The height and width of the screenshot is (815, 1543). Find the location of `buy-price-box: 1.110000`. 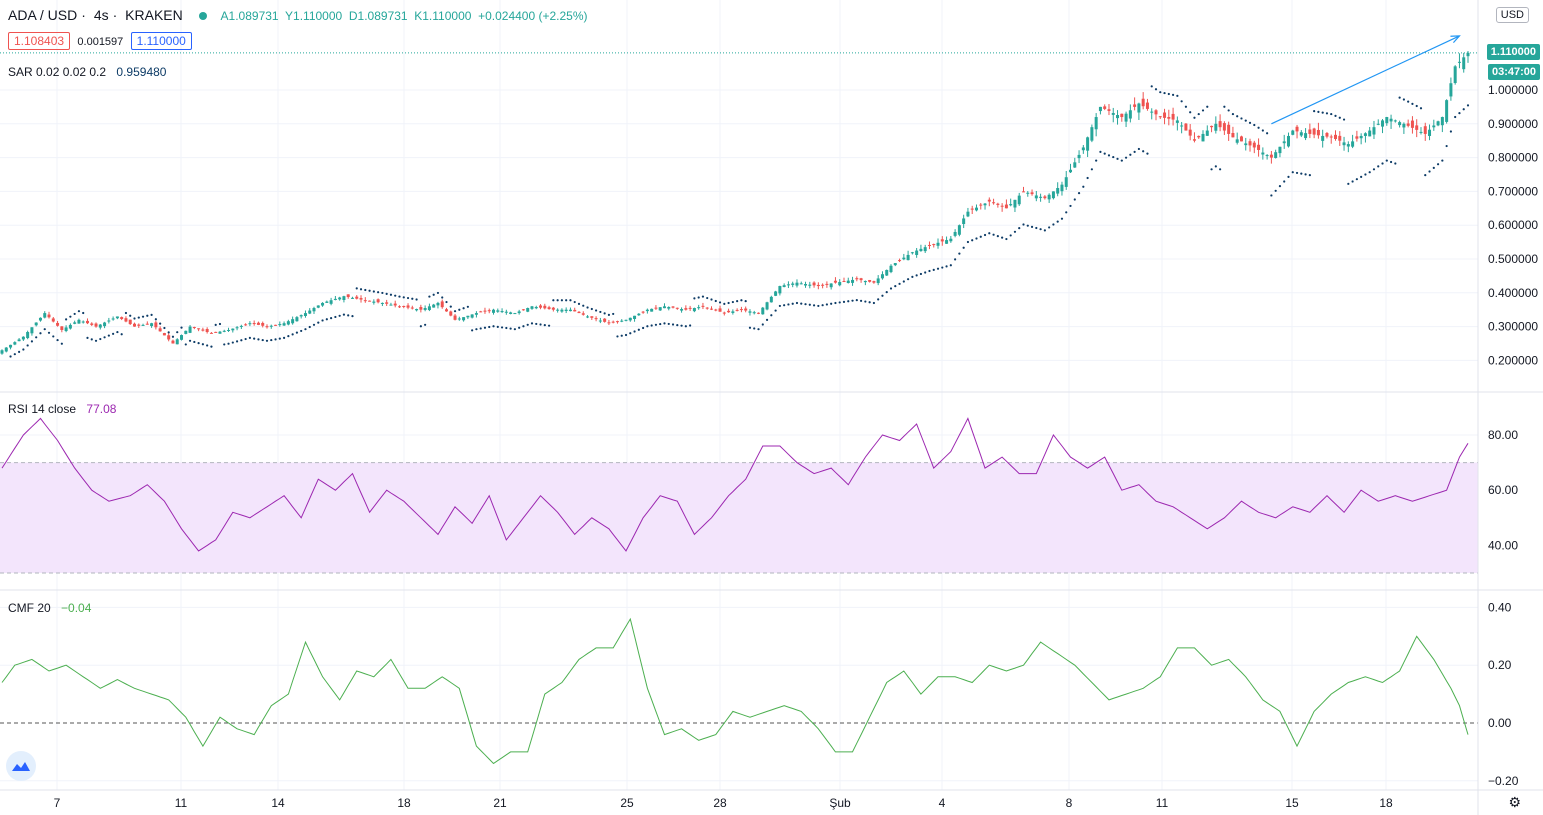

buy-price-box: 1.110000 is located at coordinates (161, 41).